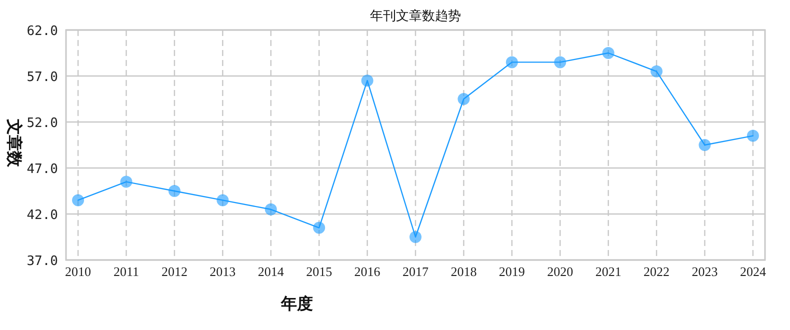 This screenshot has height=330, width=790. I want to click on x-tick-label: 2016, so click(367, 271).